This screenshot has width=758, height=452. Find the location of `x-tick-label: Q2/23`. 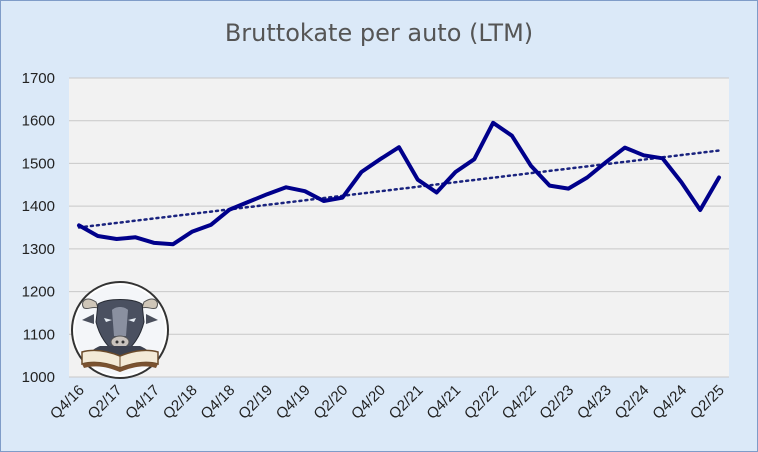

x-tick-label: Q2/23 is located at coordinates (556, 402).